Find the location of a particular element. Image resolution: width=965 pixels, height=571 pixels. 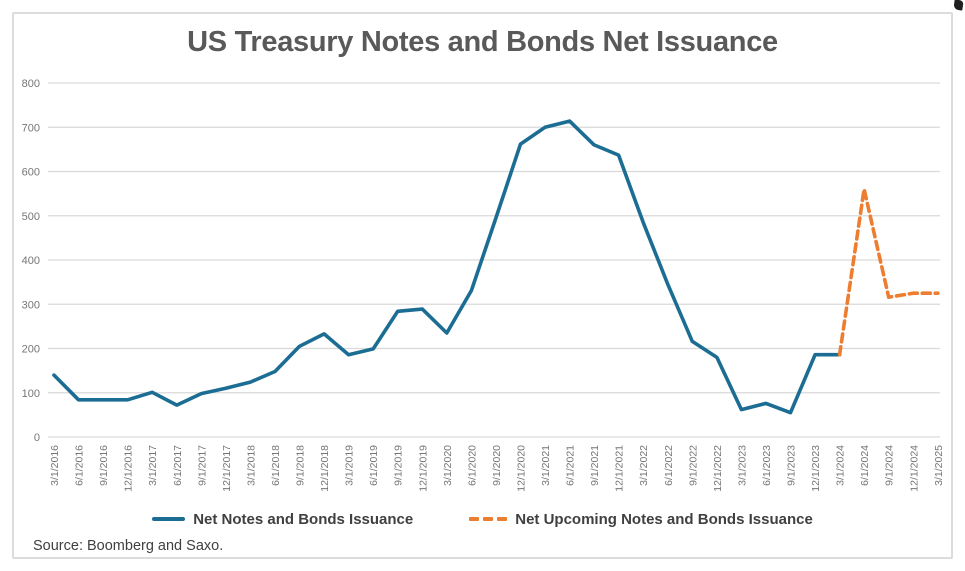

x-tick-label: 6/1/2022 is located at coordinates (669, 465).